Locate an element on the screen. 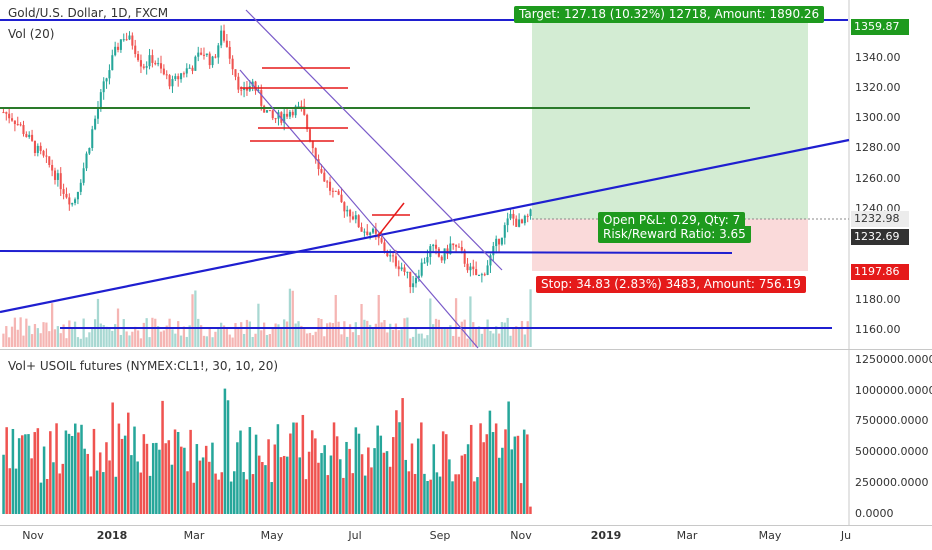 This screenshot has height=550, width=932. support-line-blue is located at coordinates (366, 252).